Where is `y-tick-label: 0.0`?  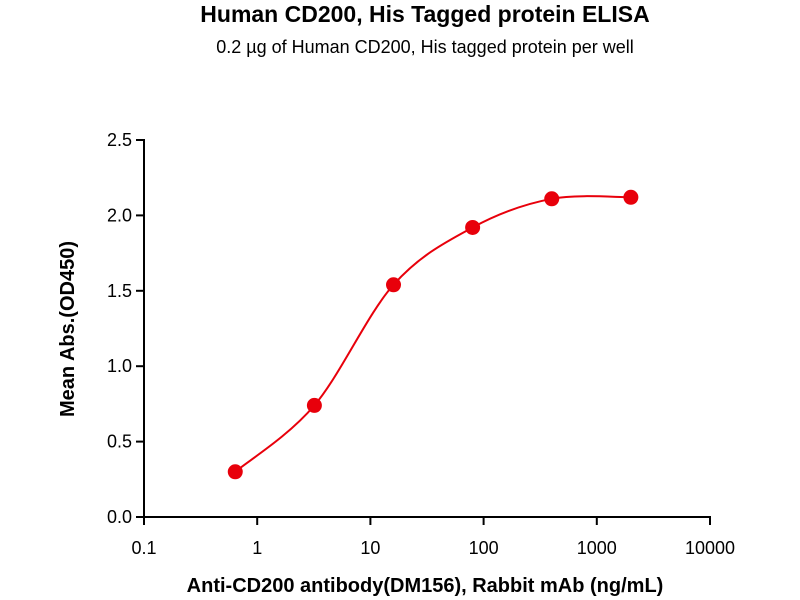 y-tick-label: 0.0 is located at coordinates (119, 517).